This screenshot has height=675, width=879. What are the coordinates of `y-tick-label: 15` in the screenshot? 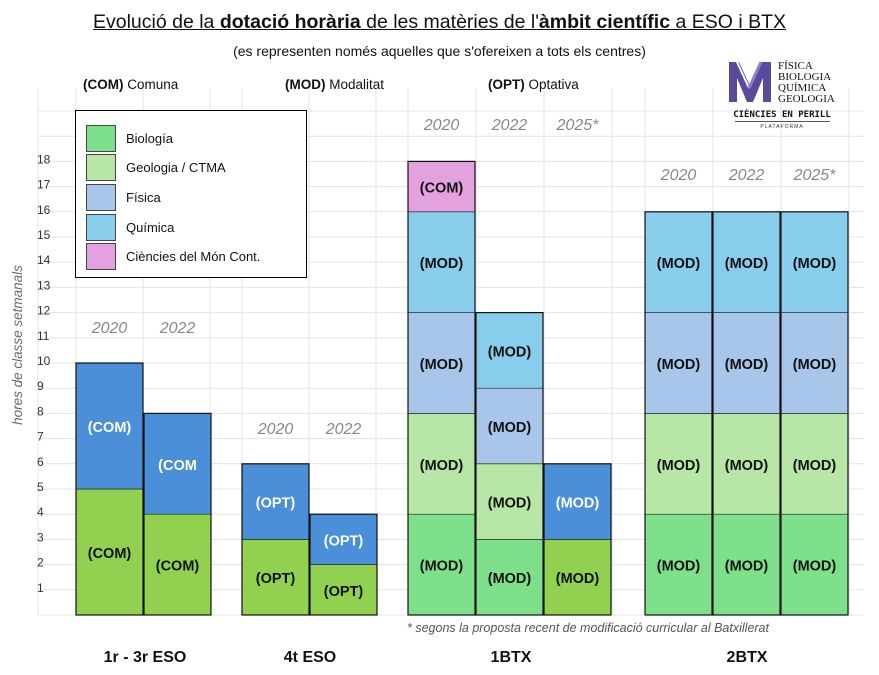 It's located at (44, 235).